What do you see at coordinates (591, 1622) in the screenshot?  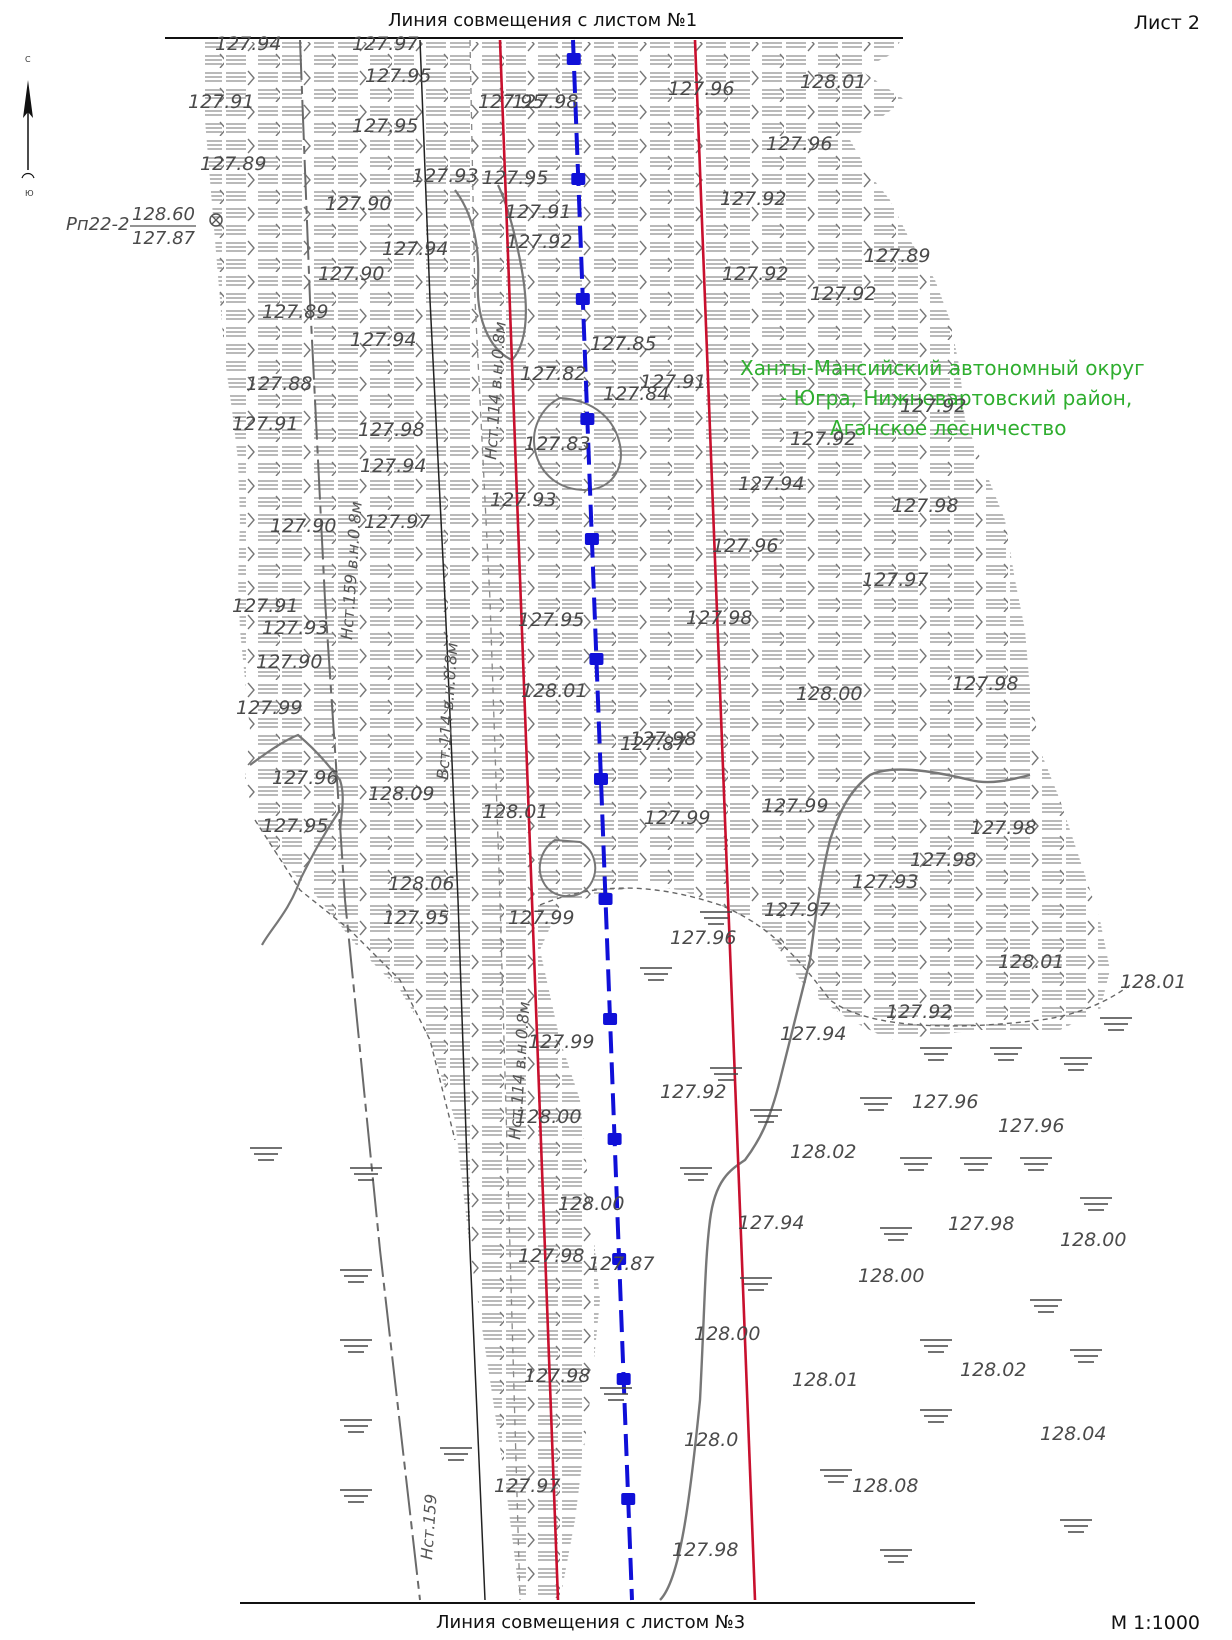 I see `bottom-match-line-title: Линия совмещения с листом №3` at bounding box center [591, 1622].